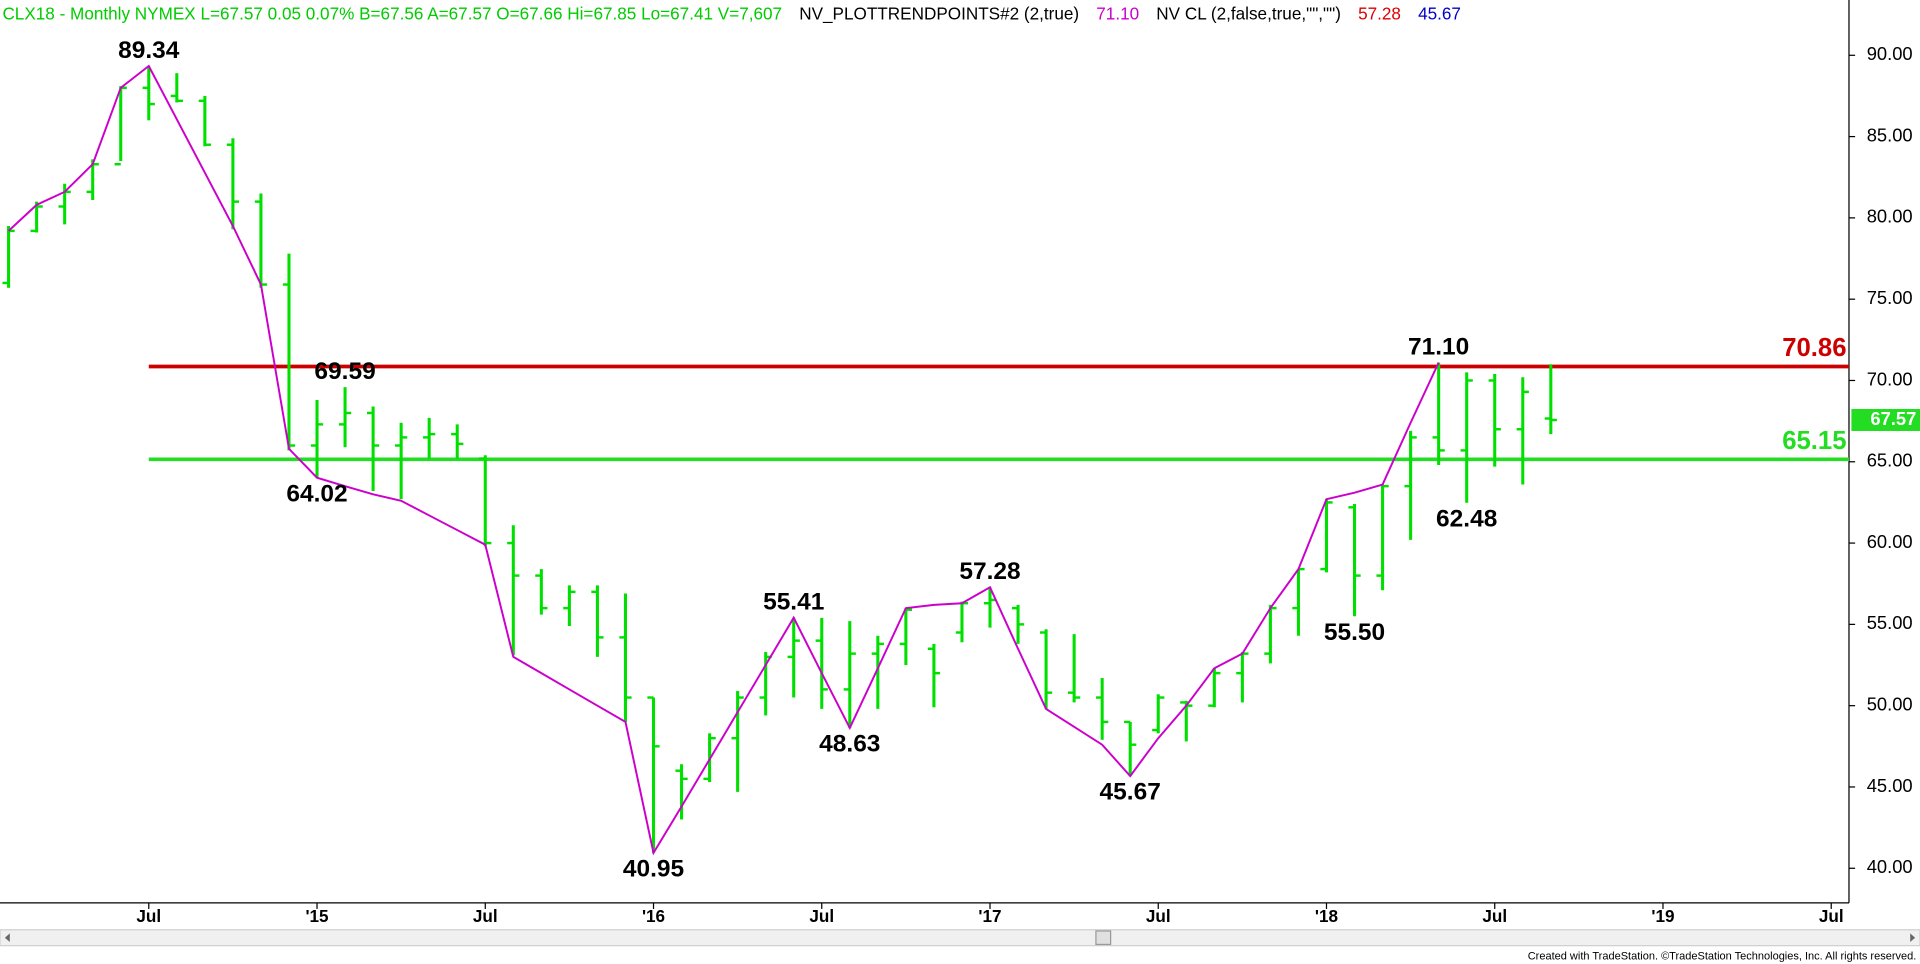 This screenshot has width=1920, height=964. I want to click on y-tick-label: 85.00, so click(1890, 134).